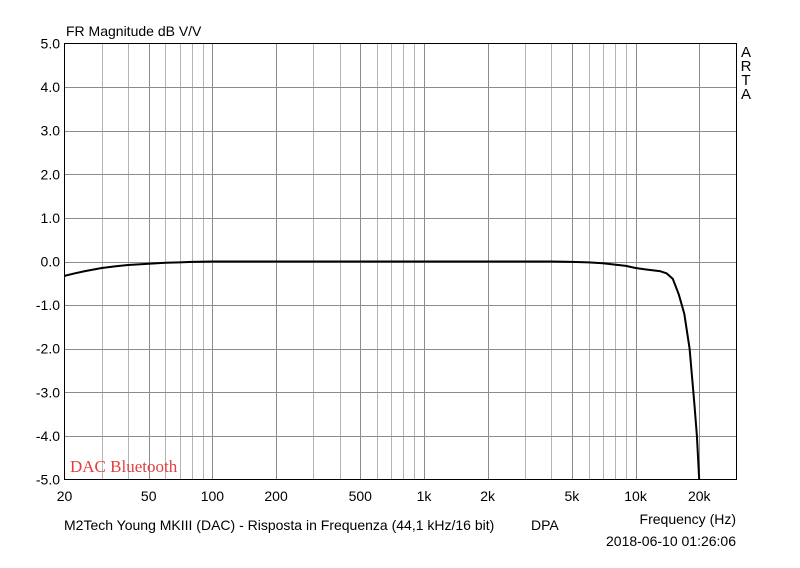  I want to click on y-tick-label: -4.0, so click(48, 436).